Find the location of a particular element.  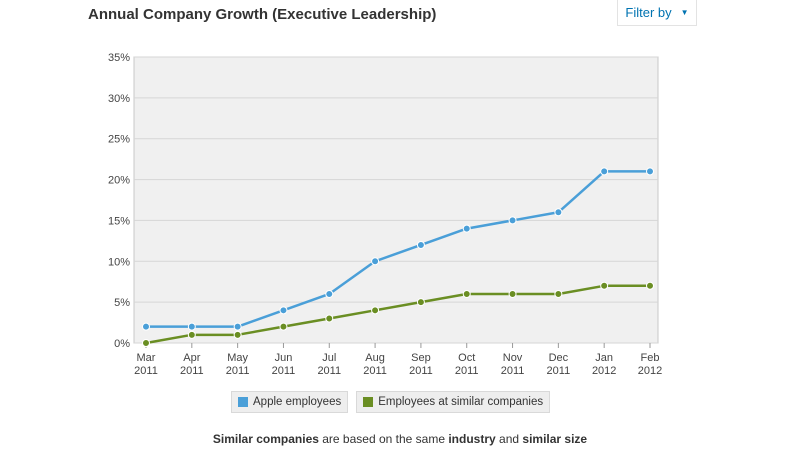

y-tick-label: 10% is located at coordinates (119, 262).